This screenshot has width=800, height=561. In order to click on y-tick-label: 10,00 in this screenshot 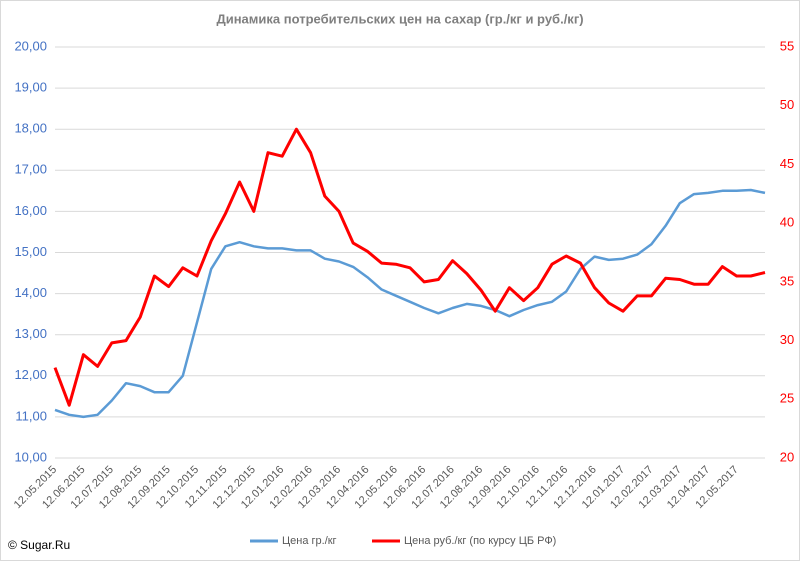, I will do `click(30, 456)`.